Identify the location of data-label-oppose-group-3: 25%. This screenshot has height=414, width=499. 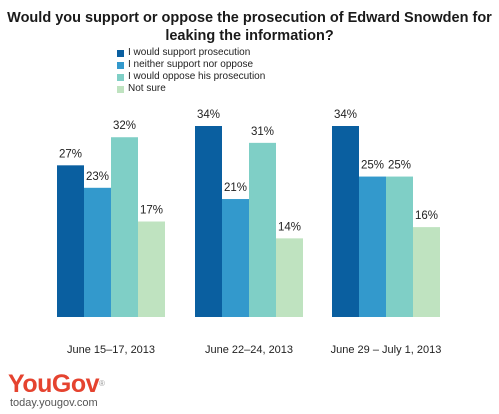
(399, 166).